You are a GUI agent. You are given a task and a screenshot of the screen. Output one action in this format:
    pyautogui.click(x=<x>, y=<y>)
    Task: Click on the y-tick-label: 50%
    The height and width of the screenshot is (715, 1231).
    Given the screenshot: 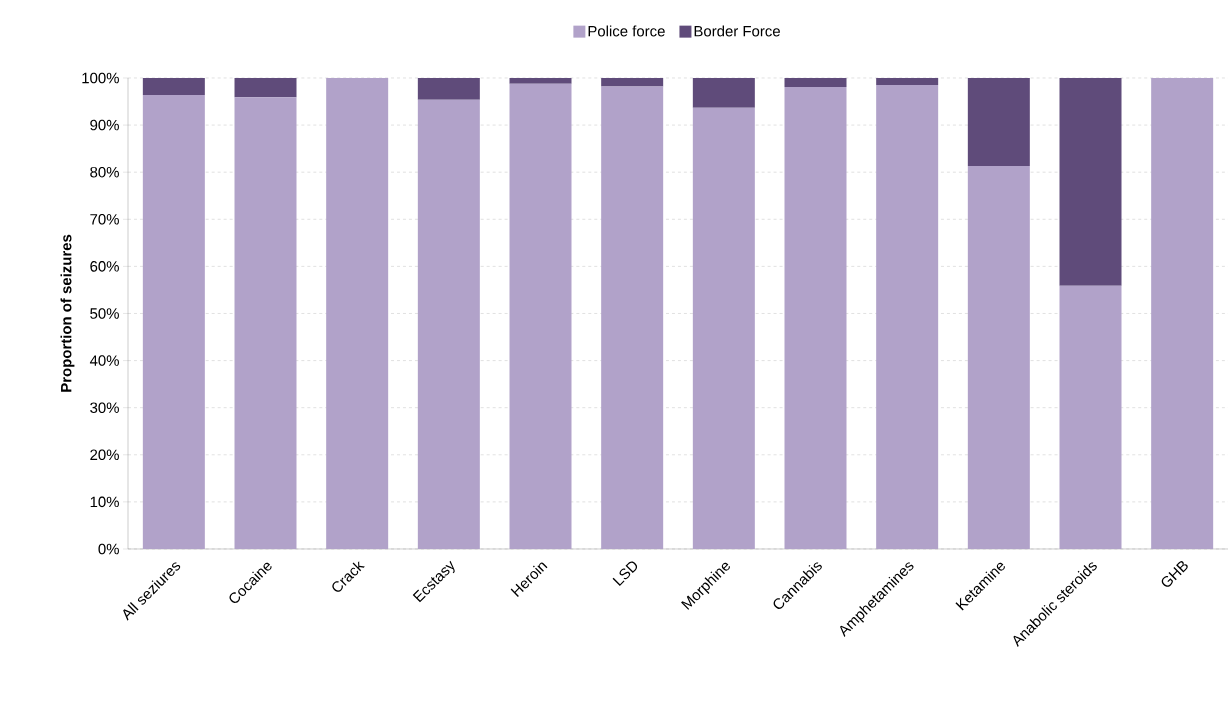 What is the action you would take?
    pyautogui.click(x=104, y=313)
    